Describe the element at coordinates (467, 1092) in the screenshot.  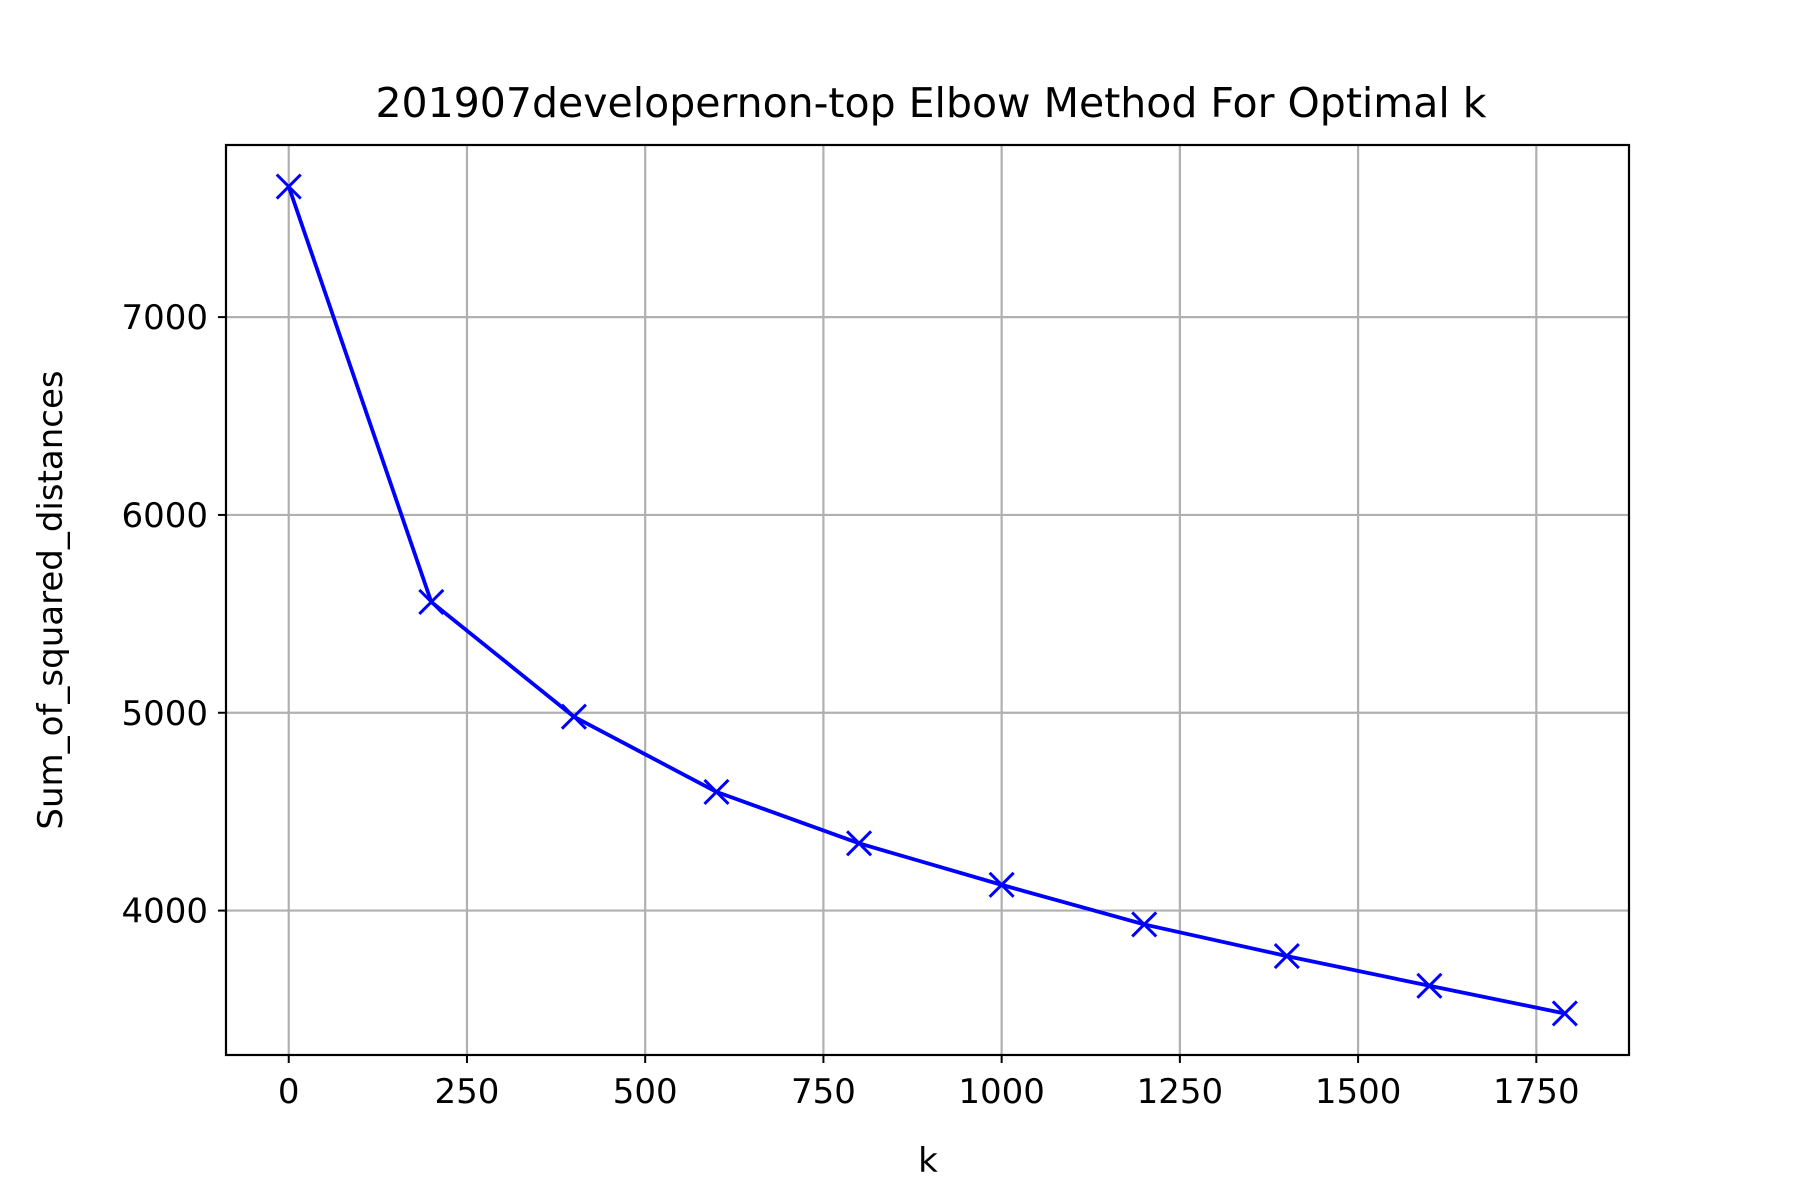
I see `x-tick-label: 250` at that location.